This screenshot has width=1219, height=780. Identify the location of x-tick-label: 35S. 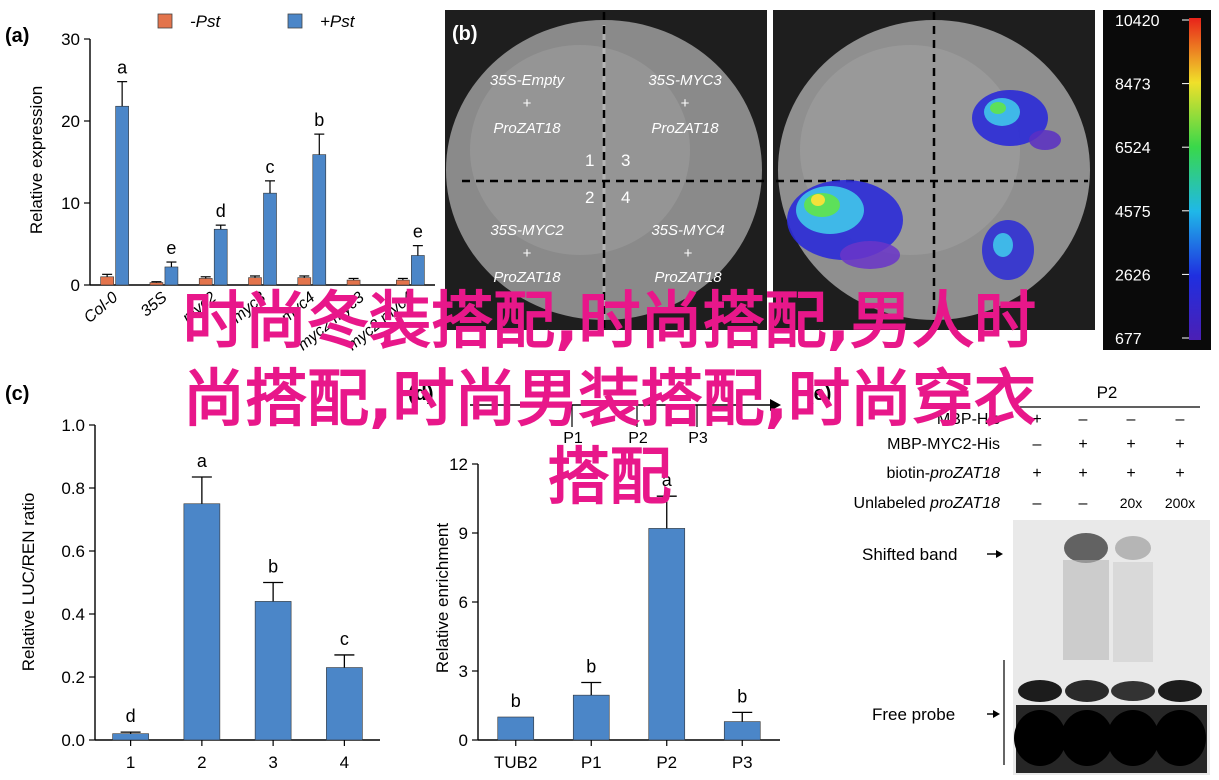
(154, 305).